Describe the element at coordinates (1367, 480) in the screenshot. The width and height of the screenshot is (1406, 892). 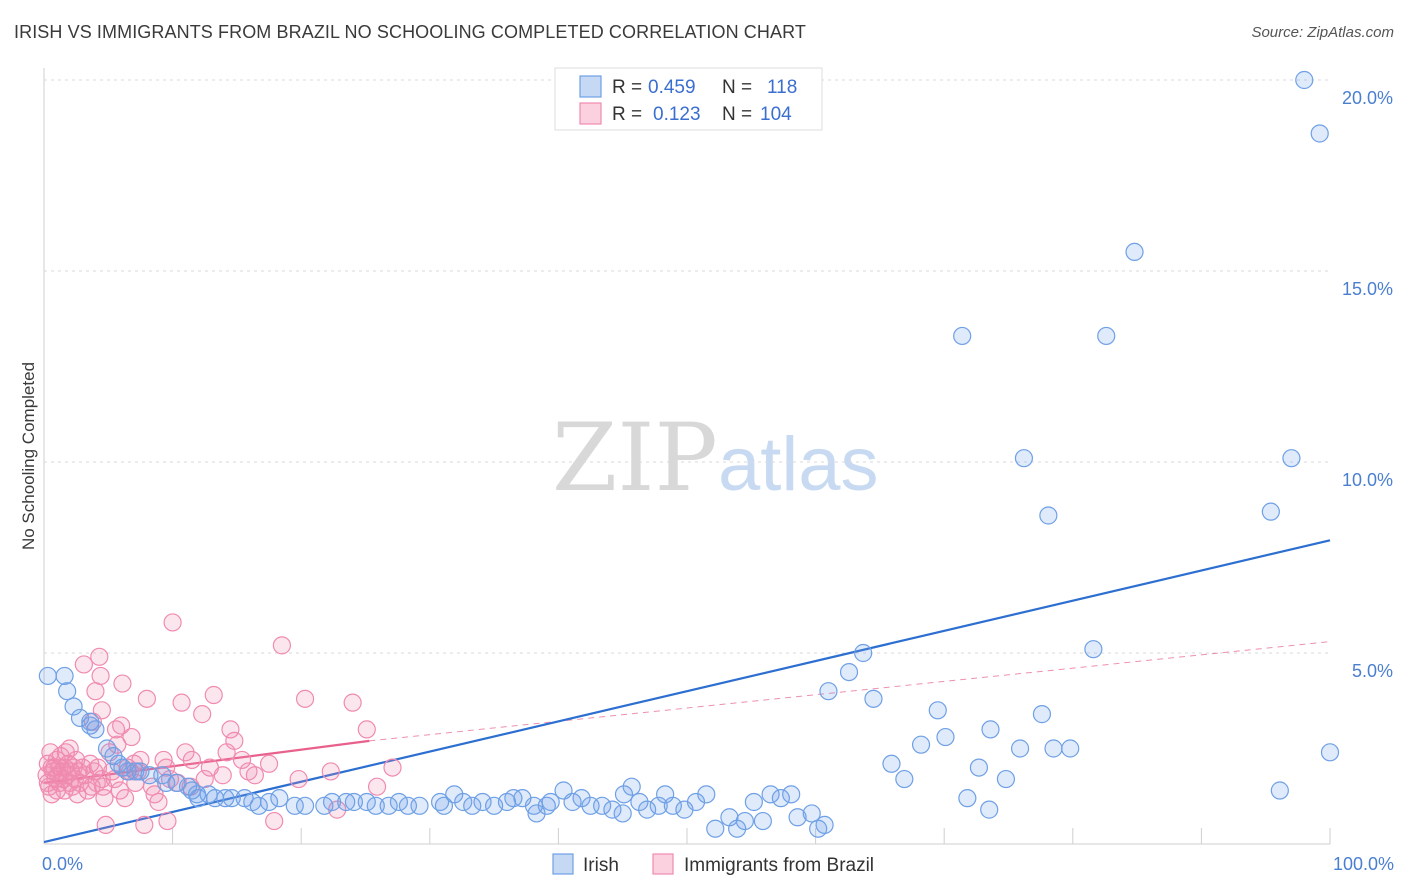
I see `y-tick-label: 10.0%` at that location.